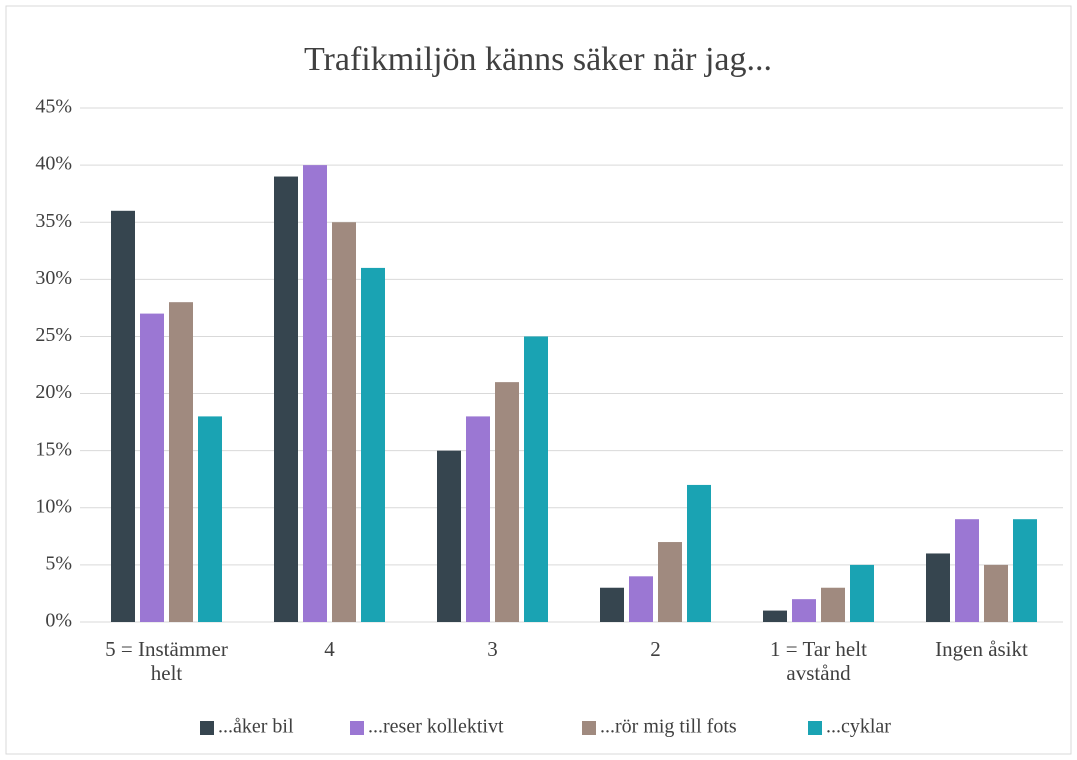 This screenshot has width=1077, height=760. Describe the element at coordinates (53, 506) in the screenshot. I see `y-tick-label: 10%` at that location.